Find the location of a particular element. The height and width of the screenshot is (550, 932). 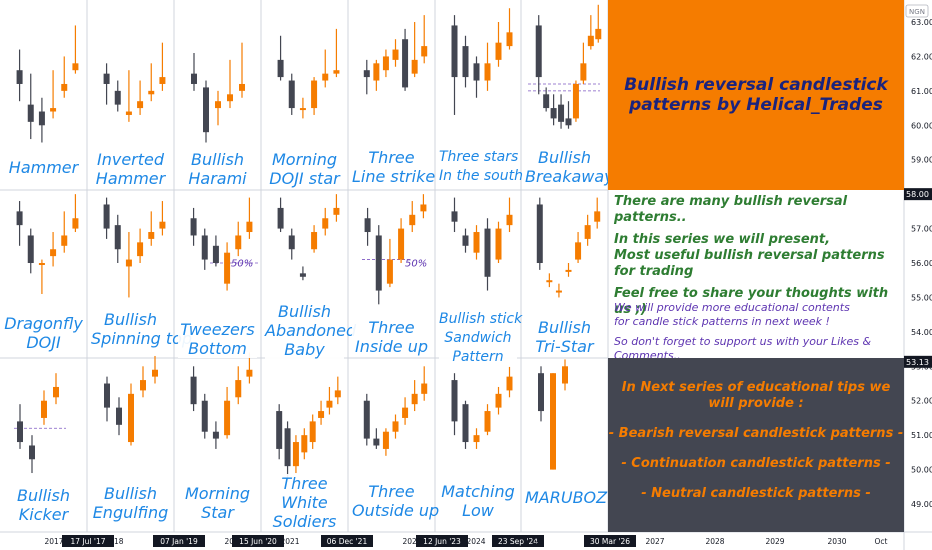

pattern-label-line: Dragonfly is located at coordinates (43, 323).